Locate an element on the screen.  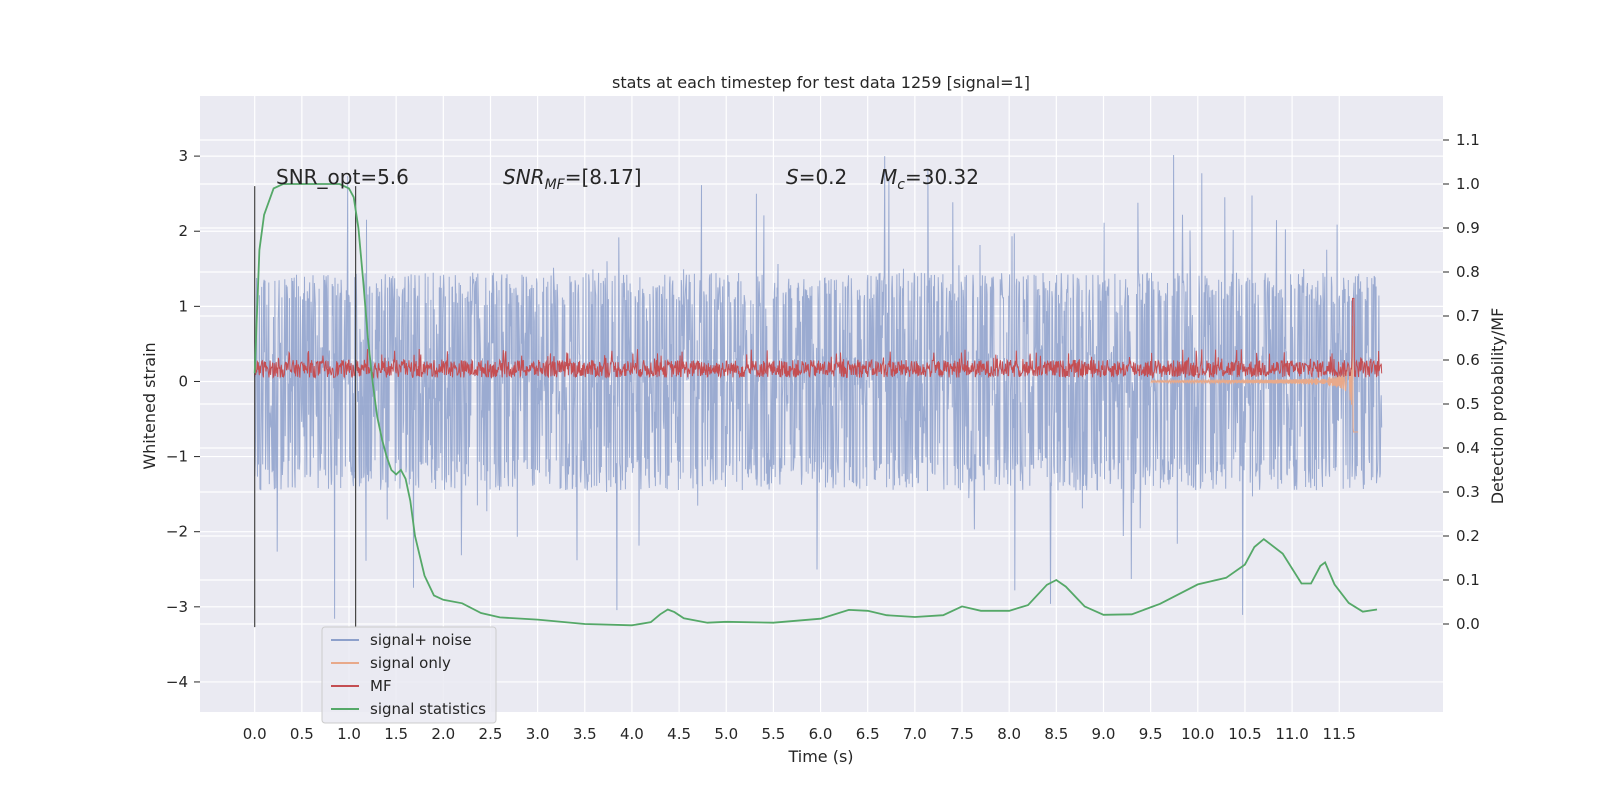
legend-label-signal-statistics: signal statistics is located at coordinates (428, 709).